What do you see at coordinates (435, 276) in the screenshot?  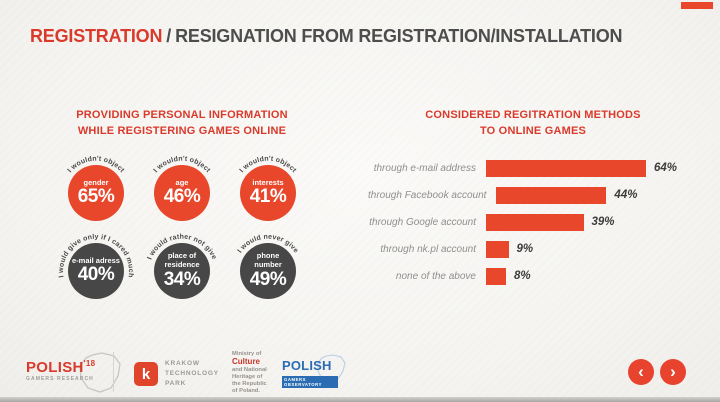 I see `bar-label-none: none of the above` at bounding box center [435, 276].